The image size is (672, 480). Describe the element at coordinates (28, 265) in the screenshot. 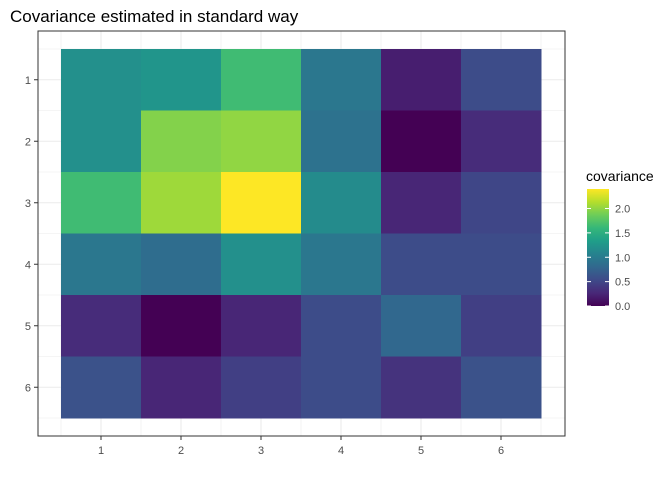

I see `y-tick-label: 4` at that location.